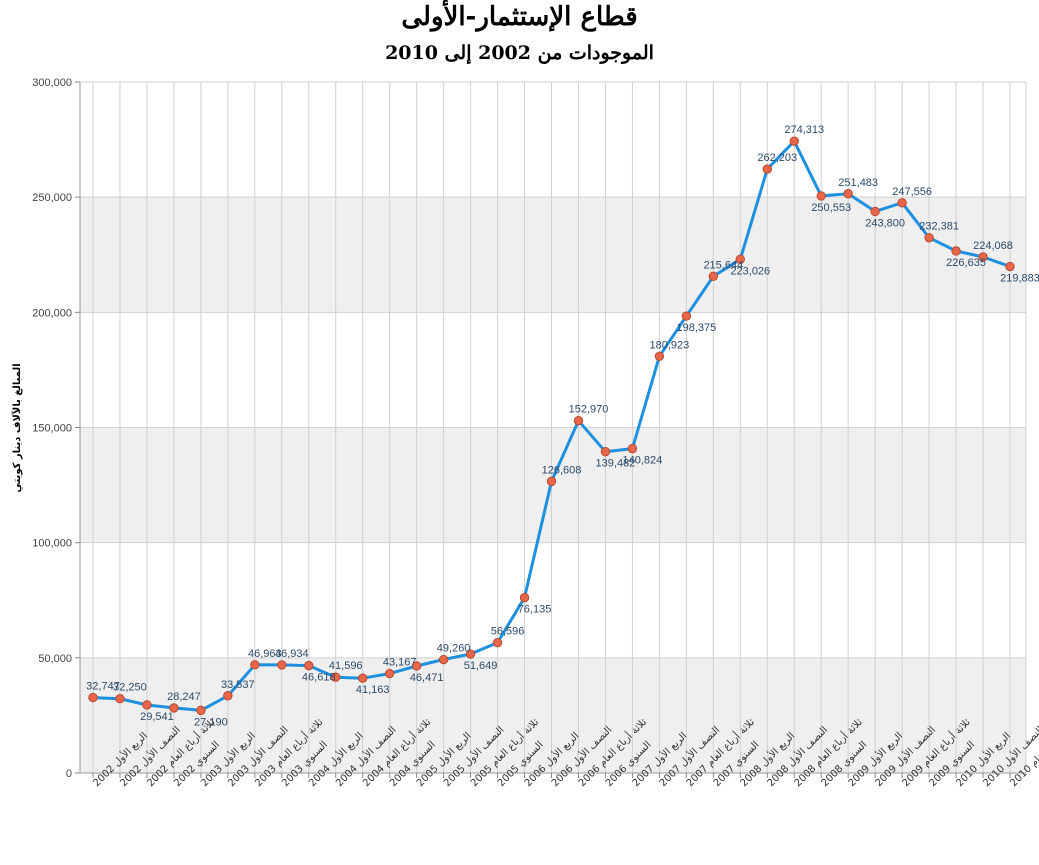 The image size is (1039, 865). Describe the element at coordinates (481, 666) in the screenshot. I see `data-label: 51,649` at that location.